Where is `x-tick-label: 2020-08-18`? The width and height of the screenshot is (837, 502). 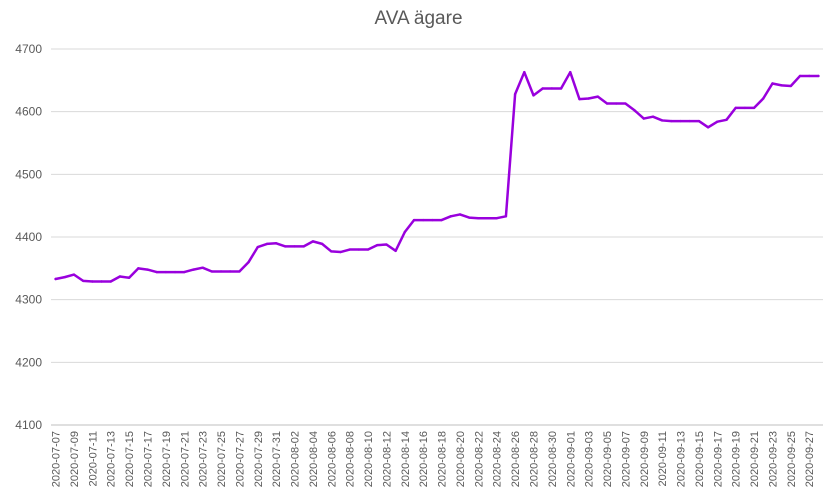
x-tick-label: 2020-08-18 is located at coordinates (443, 459).